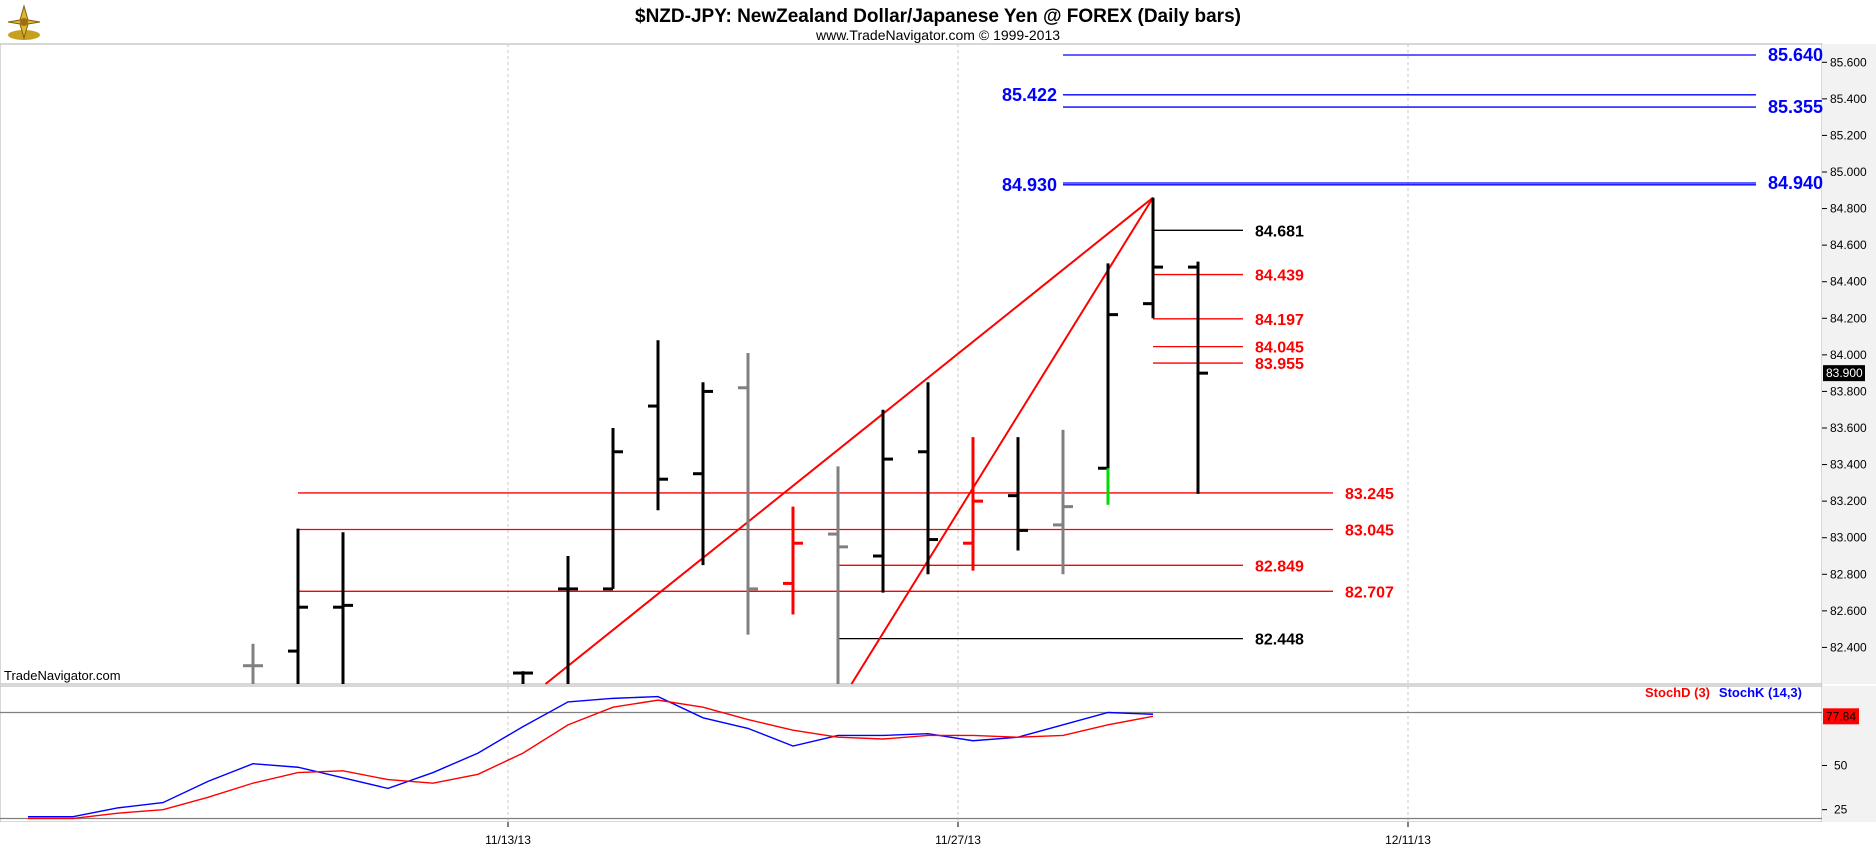 This screenshot has height=854, width=1876. What do you see at coordinates (937, 35) in the screenshot?
I see `chart-subtitle: www.TradeNavigator.com © 1999-2013` at bounding box center [937, 35].